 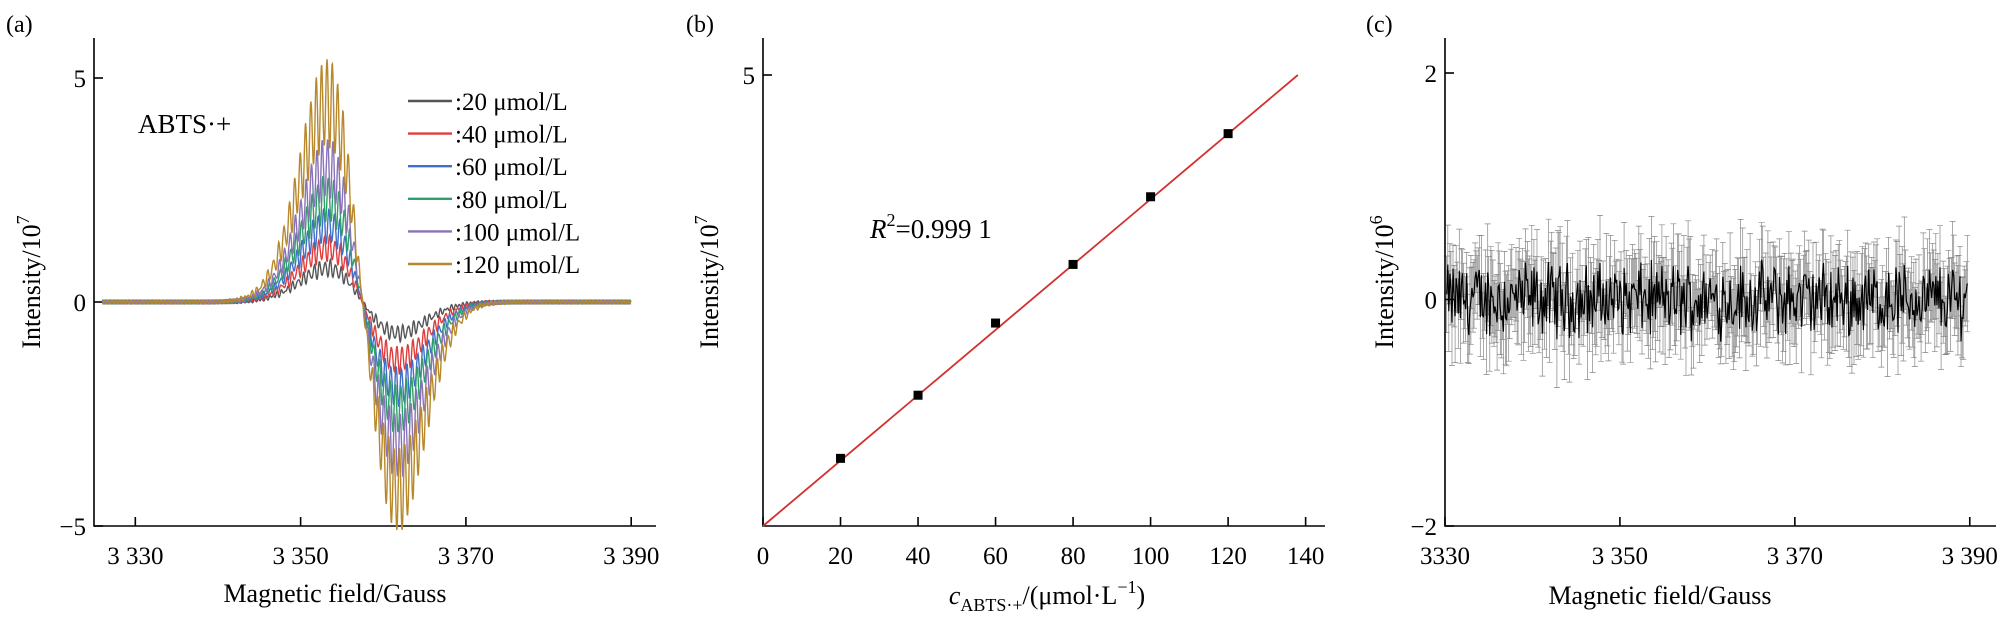 I want to click on panel-c-ytick-label: −2, so click(x=1423, y=527).